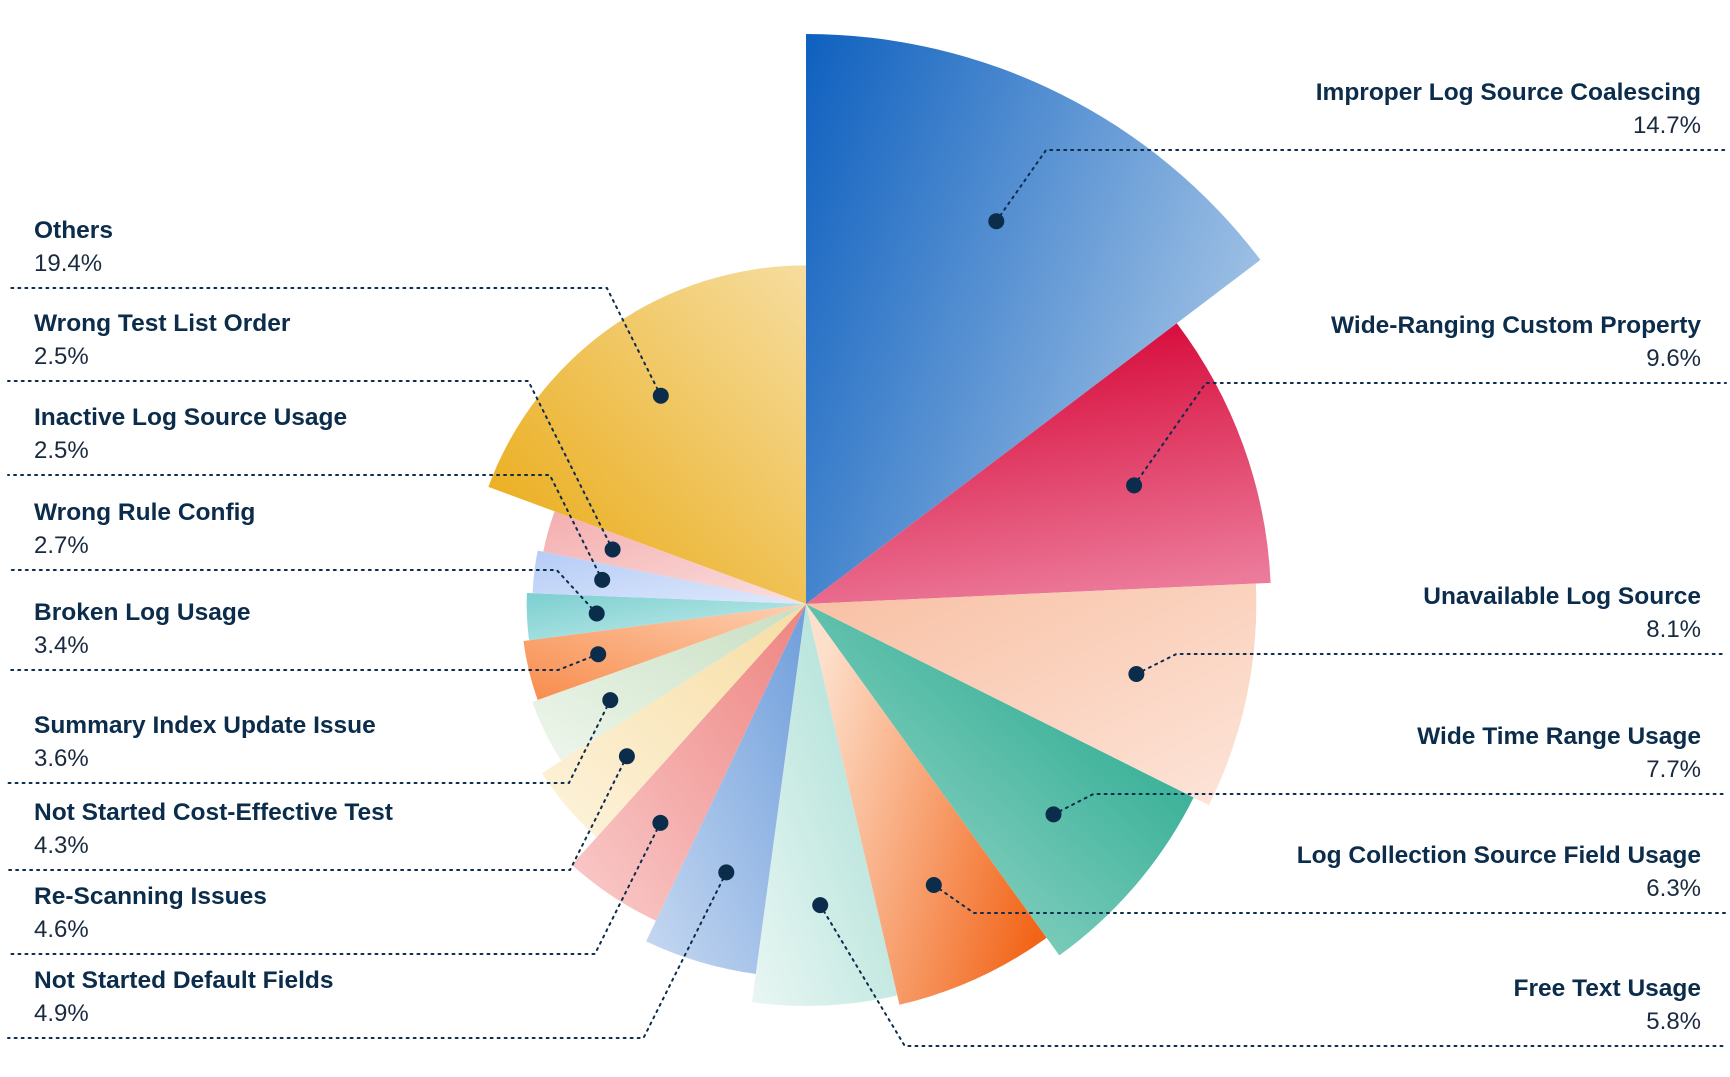  Describe the element at coordinates (1431, 664) in the screenshot. I see `leader-line-unavailable-log-source` at that location.